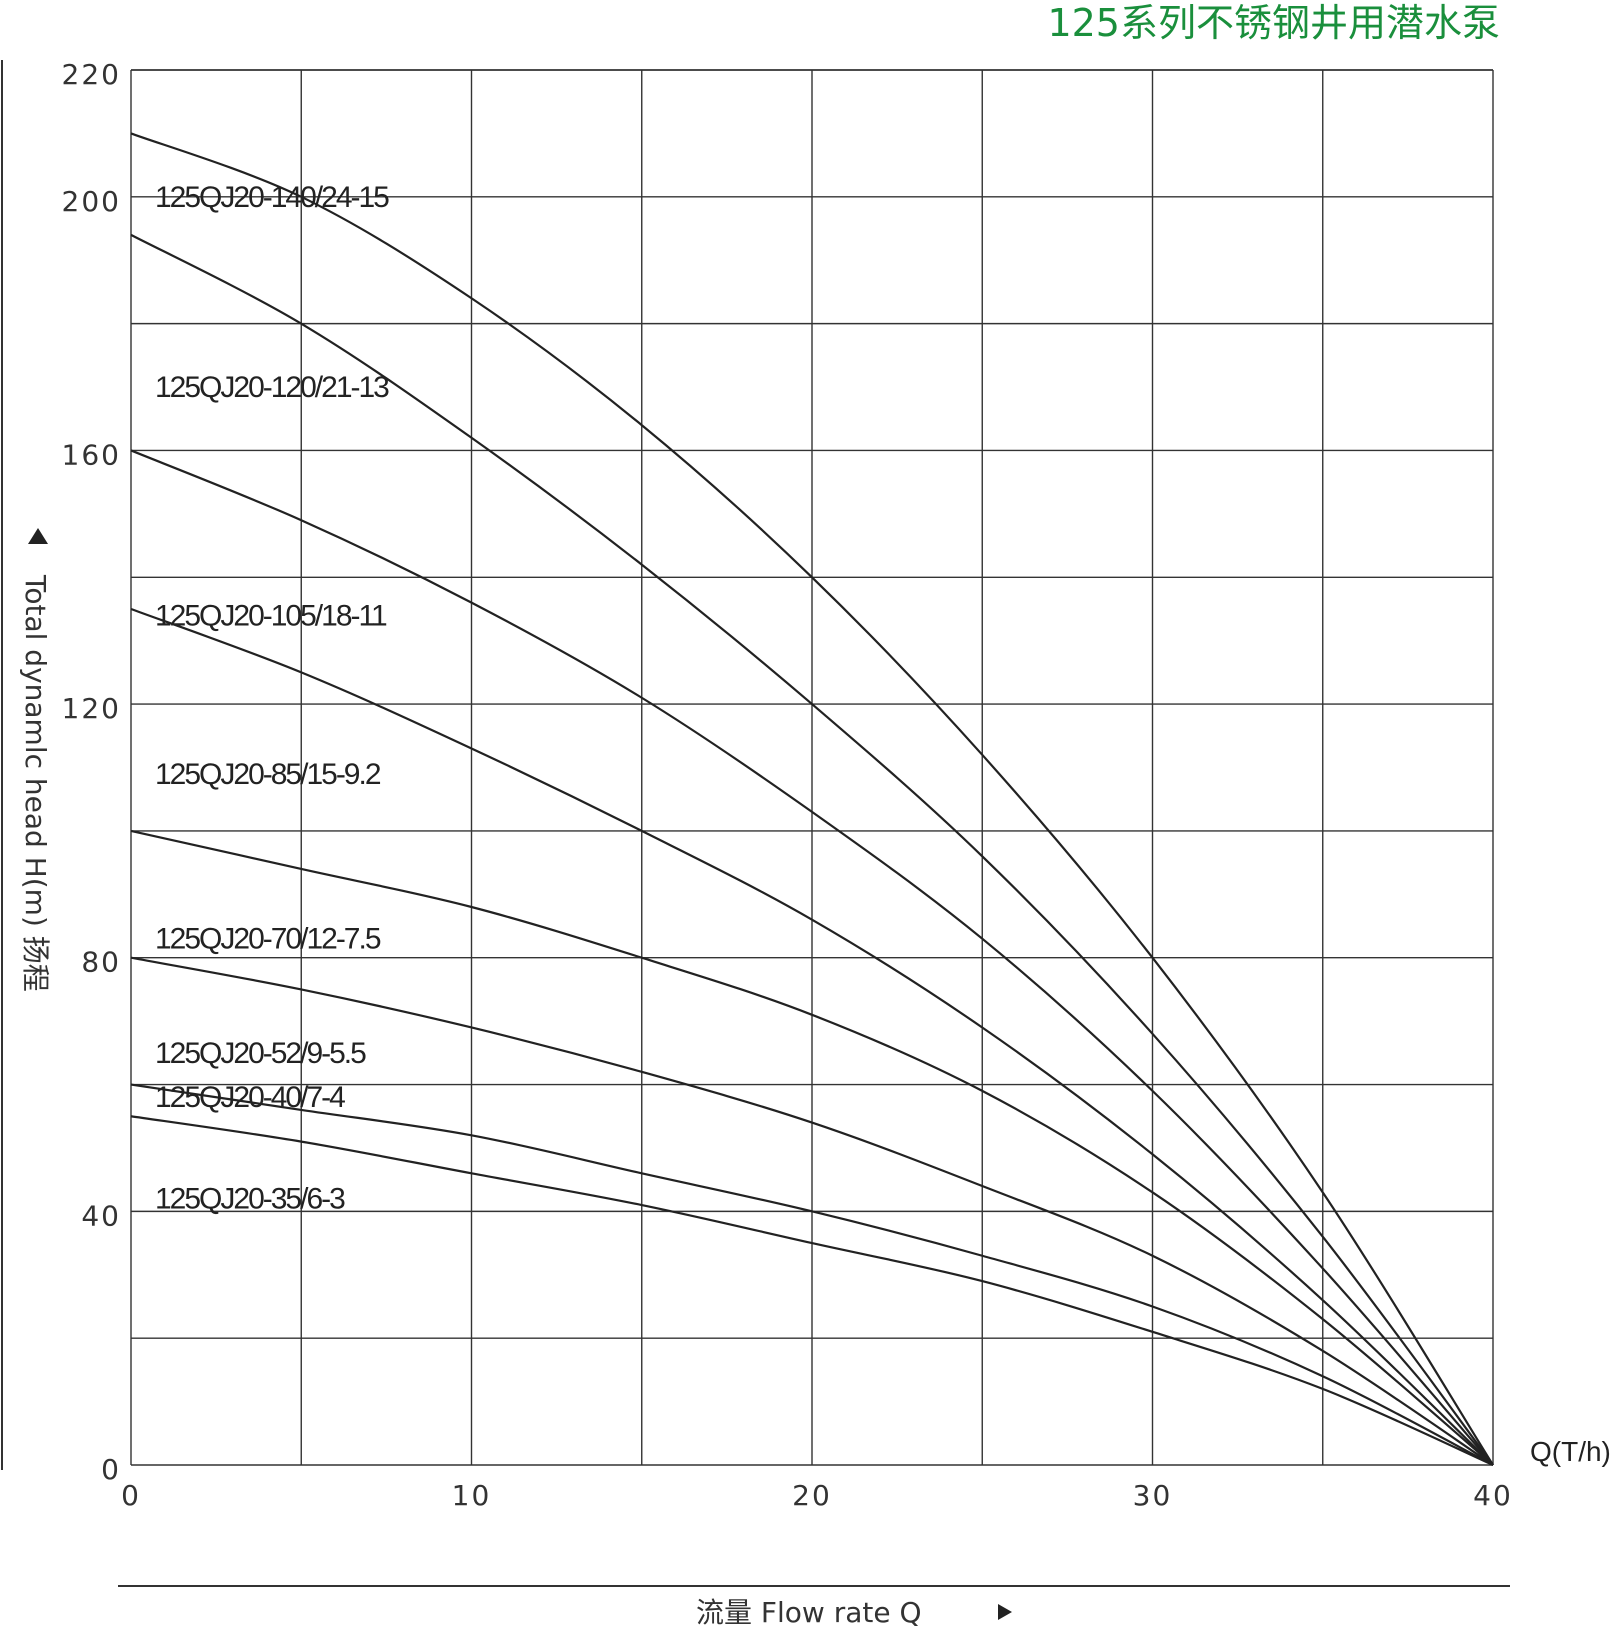  Describe the element at coordinates (1570, 1451) in the screenshot. I see `x-axis-unit: Q(T/h)` at that location.